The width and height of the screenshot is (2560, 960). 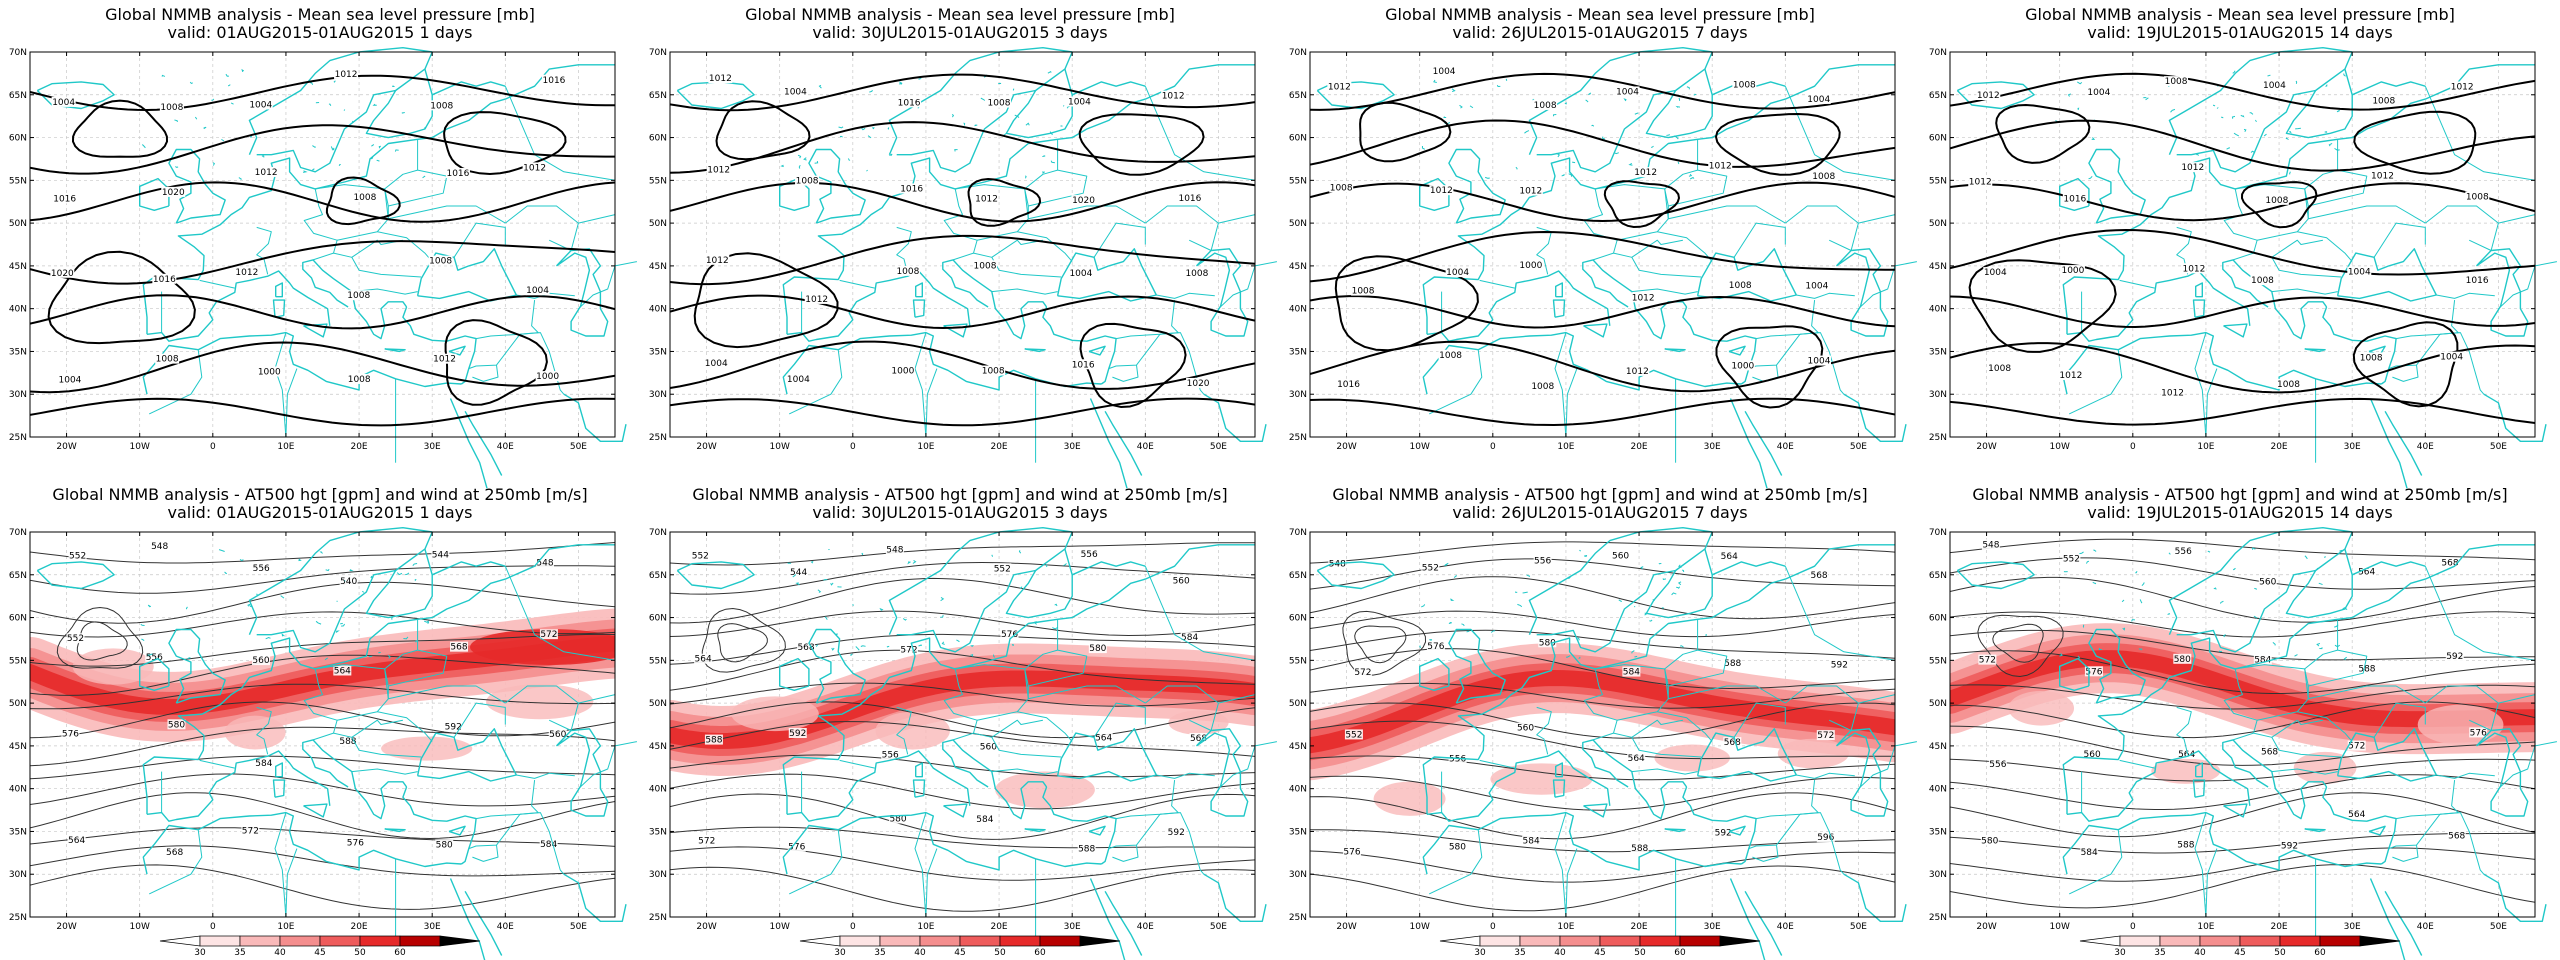 What do you see at coordinates (2200, 952) in the screenshot?
I see `colorbar-label: 40` at bounding box center [2200, 952].